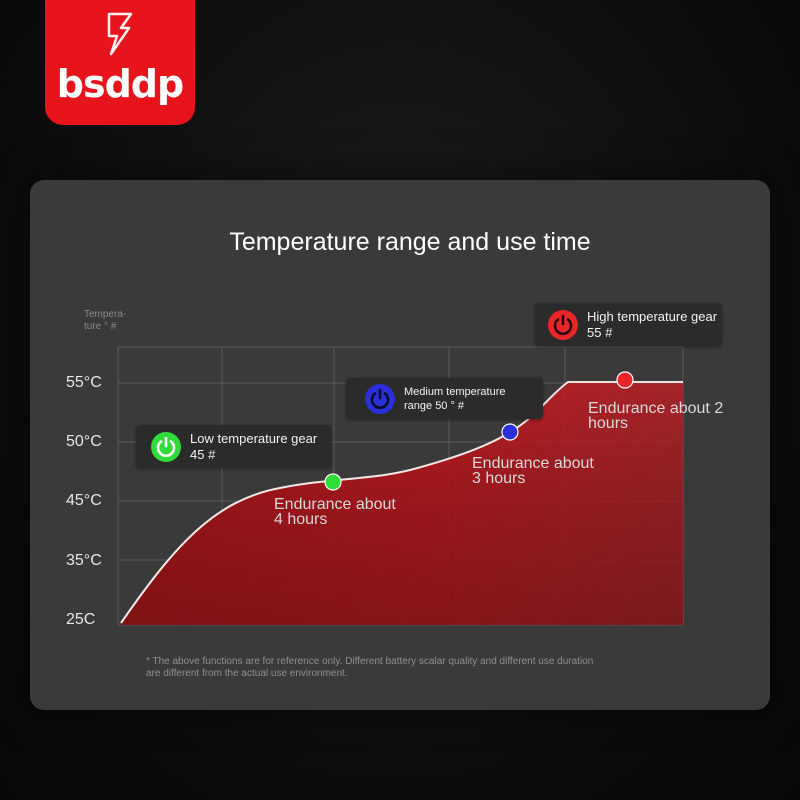 The height and width of the screenshot is (800, 800). What do you see at coordinates (81, 619) in the screenshot?
I see `y-tick-label: 25C` at bounding box center [81, 619].